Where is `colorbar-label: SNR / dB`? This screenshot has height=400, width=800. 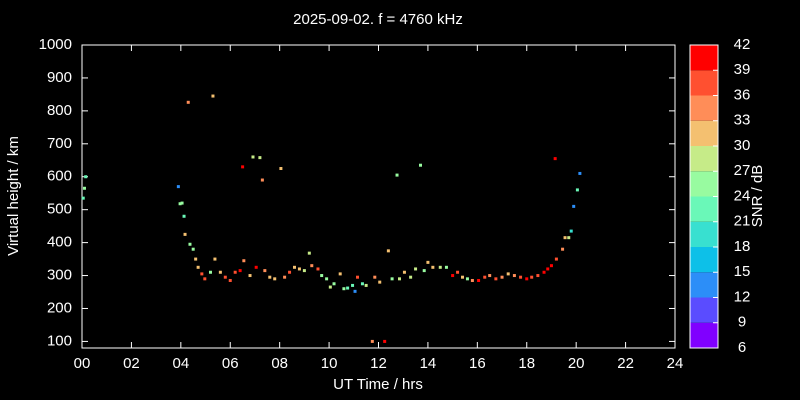
colorbar-label: SNR / dB is located at coordinates (757, 196).